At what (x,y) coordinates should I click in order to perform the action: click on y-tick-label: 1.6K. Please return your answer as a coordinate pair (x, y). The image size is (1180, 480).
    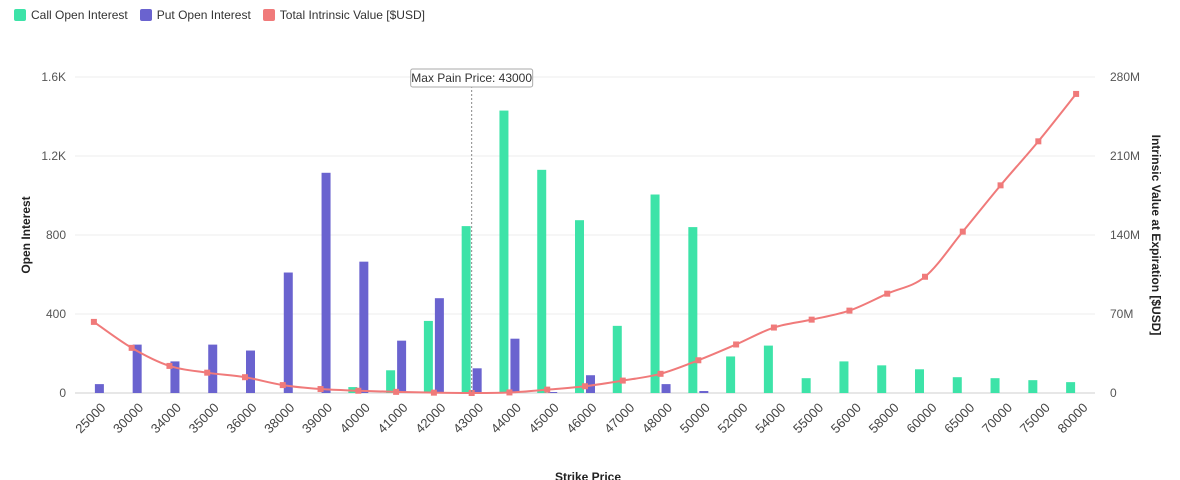
    Looking at the image, I should click on (53, 77).